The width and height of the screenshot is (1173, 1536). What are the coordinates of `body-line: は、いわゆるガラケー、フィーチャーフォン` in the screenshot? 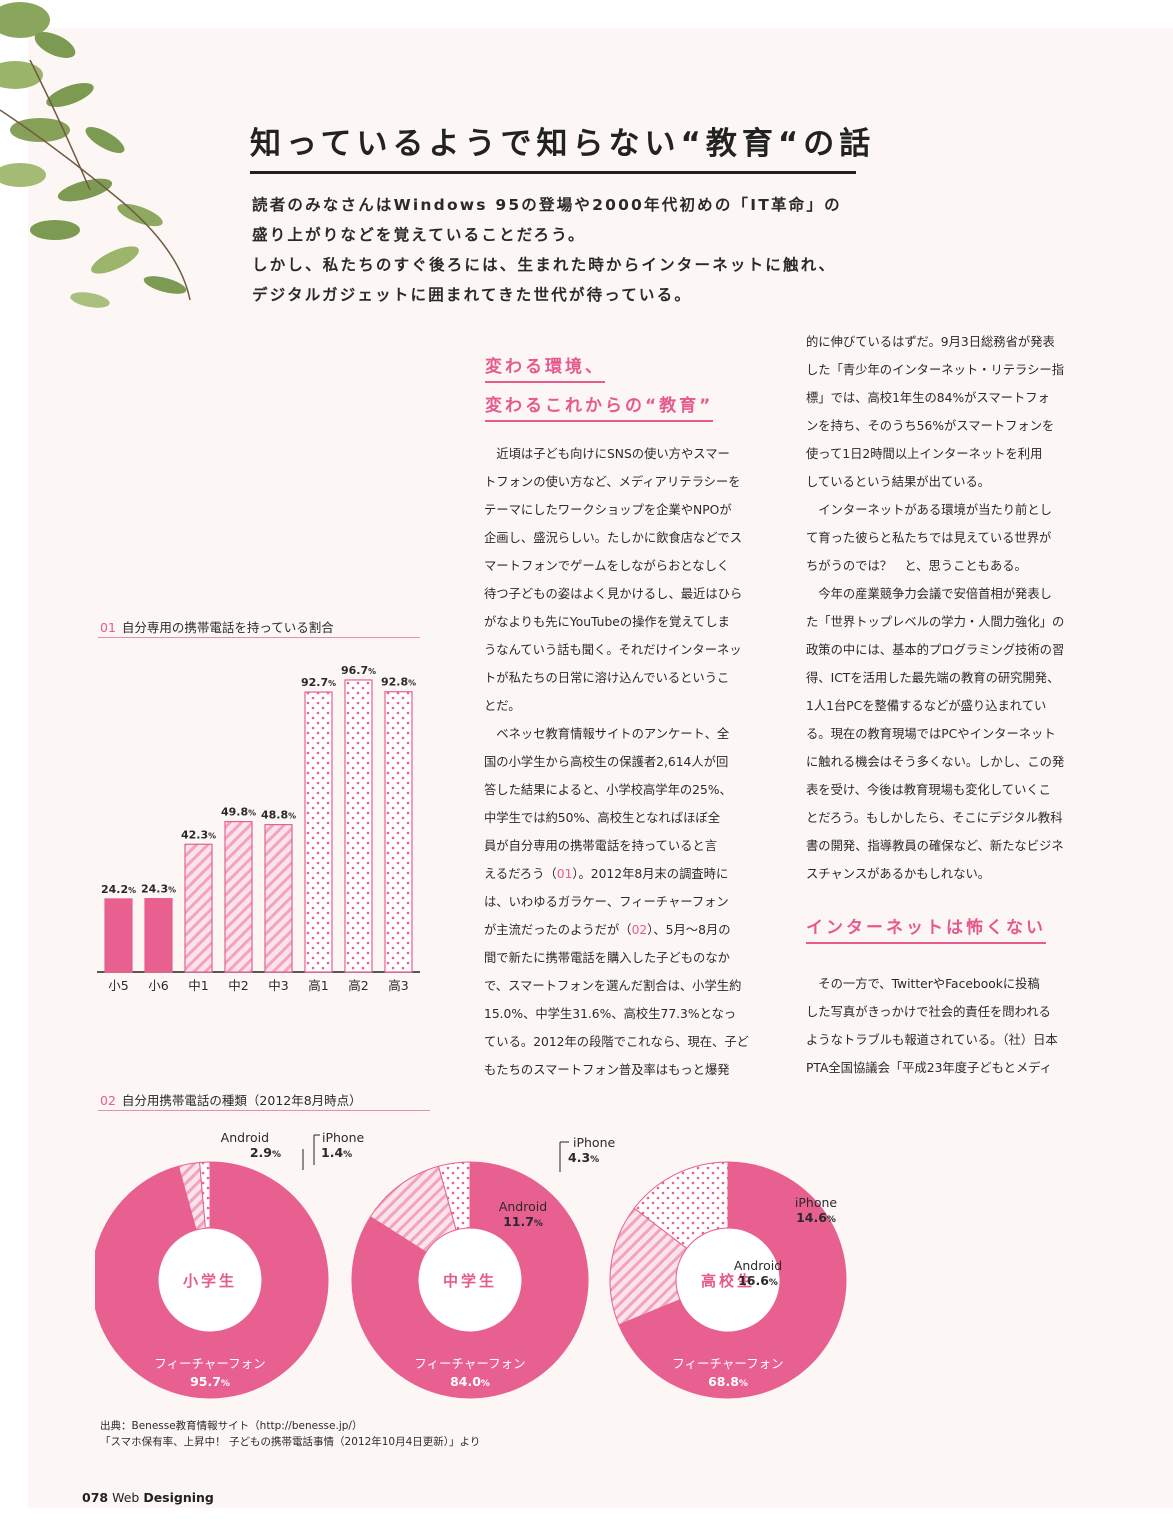 It's located at (606, 902).